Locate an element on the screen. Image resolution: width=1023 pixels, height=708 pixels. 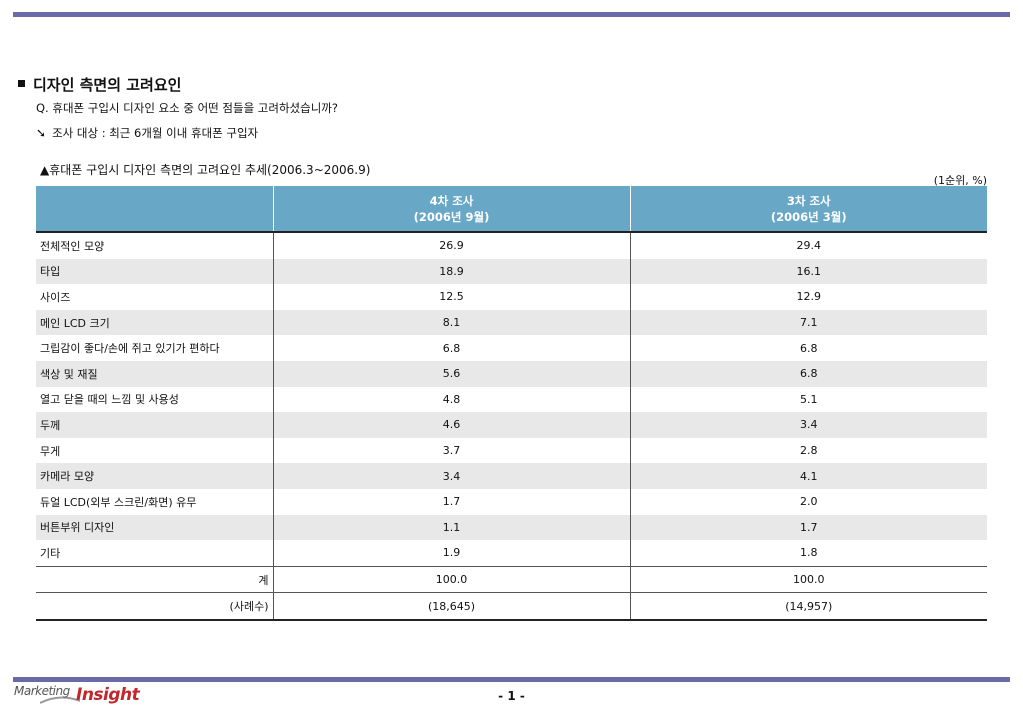
table-header-row: 4차 조사 (2006년 9월) 3차 조사 (2006년 3월) is located at coordinates (511, 209).